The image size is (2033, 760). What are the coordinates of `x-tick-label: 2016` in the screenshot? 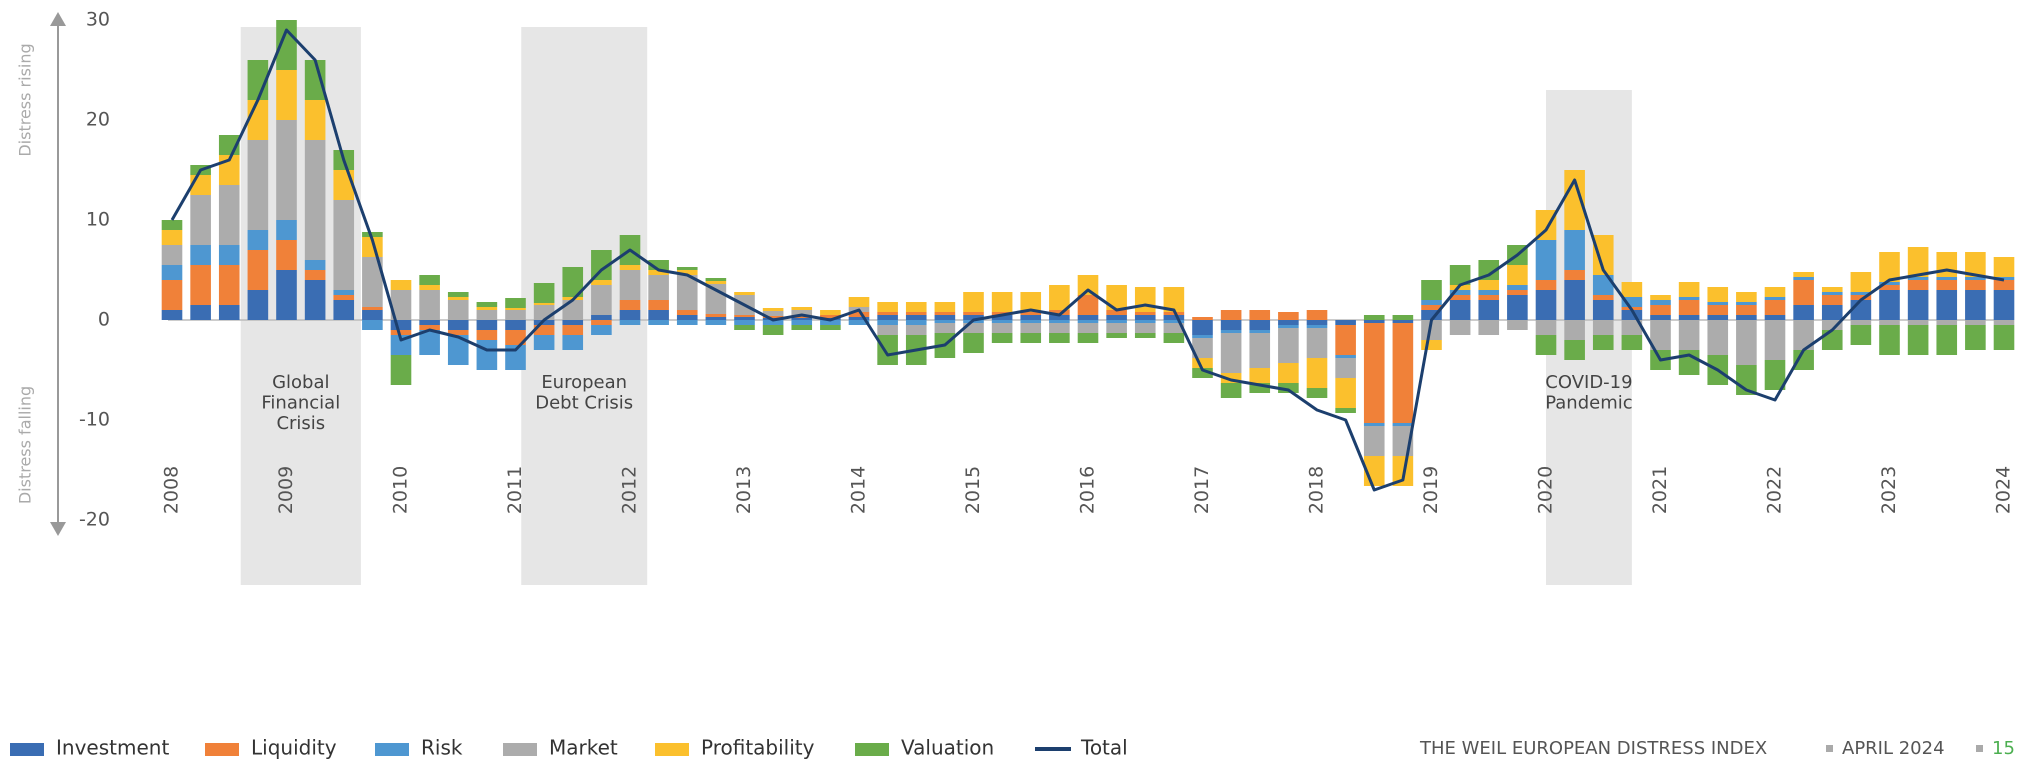 It's located at (1088, 490).